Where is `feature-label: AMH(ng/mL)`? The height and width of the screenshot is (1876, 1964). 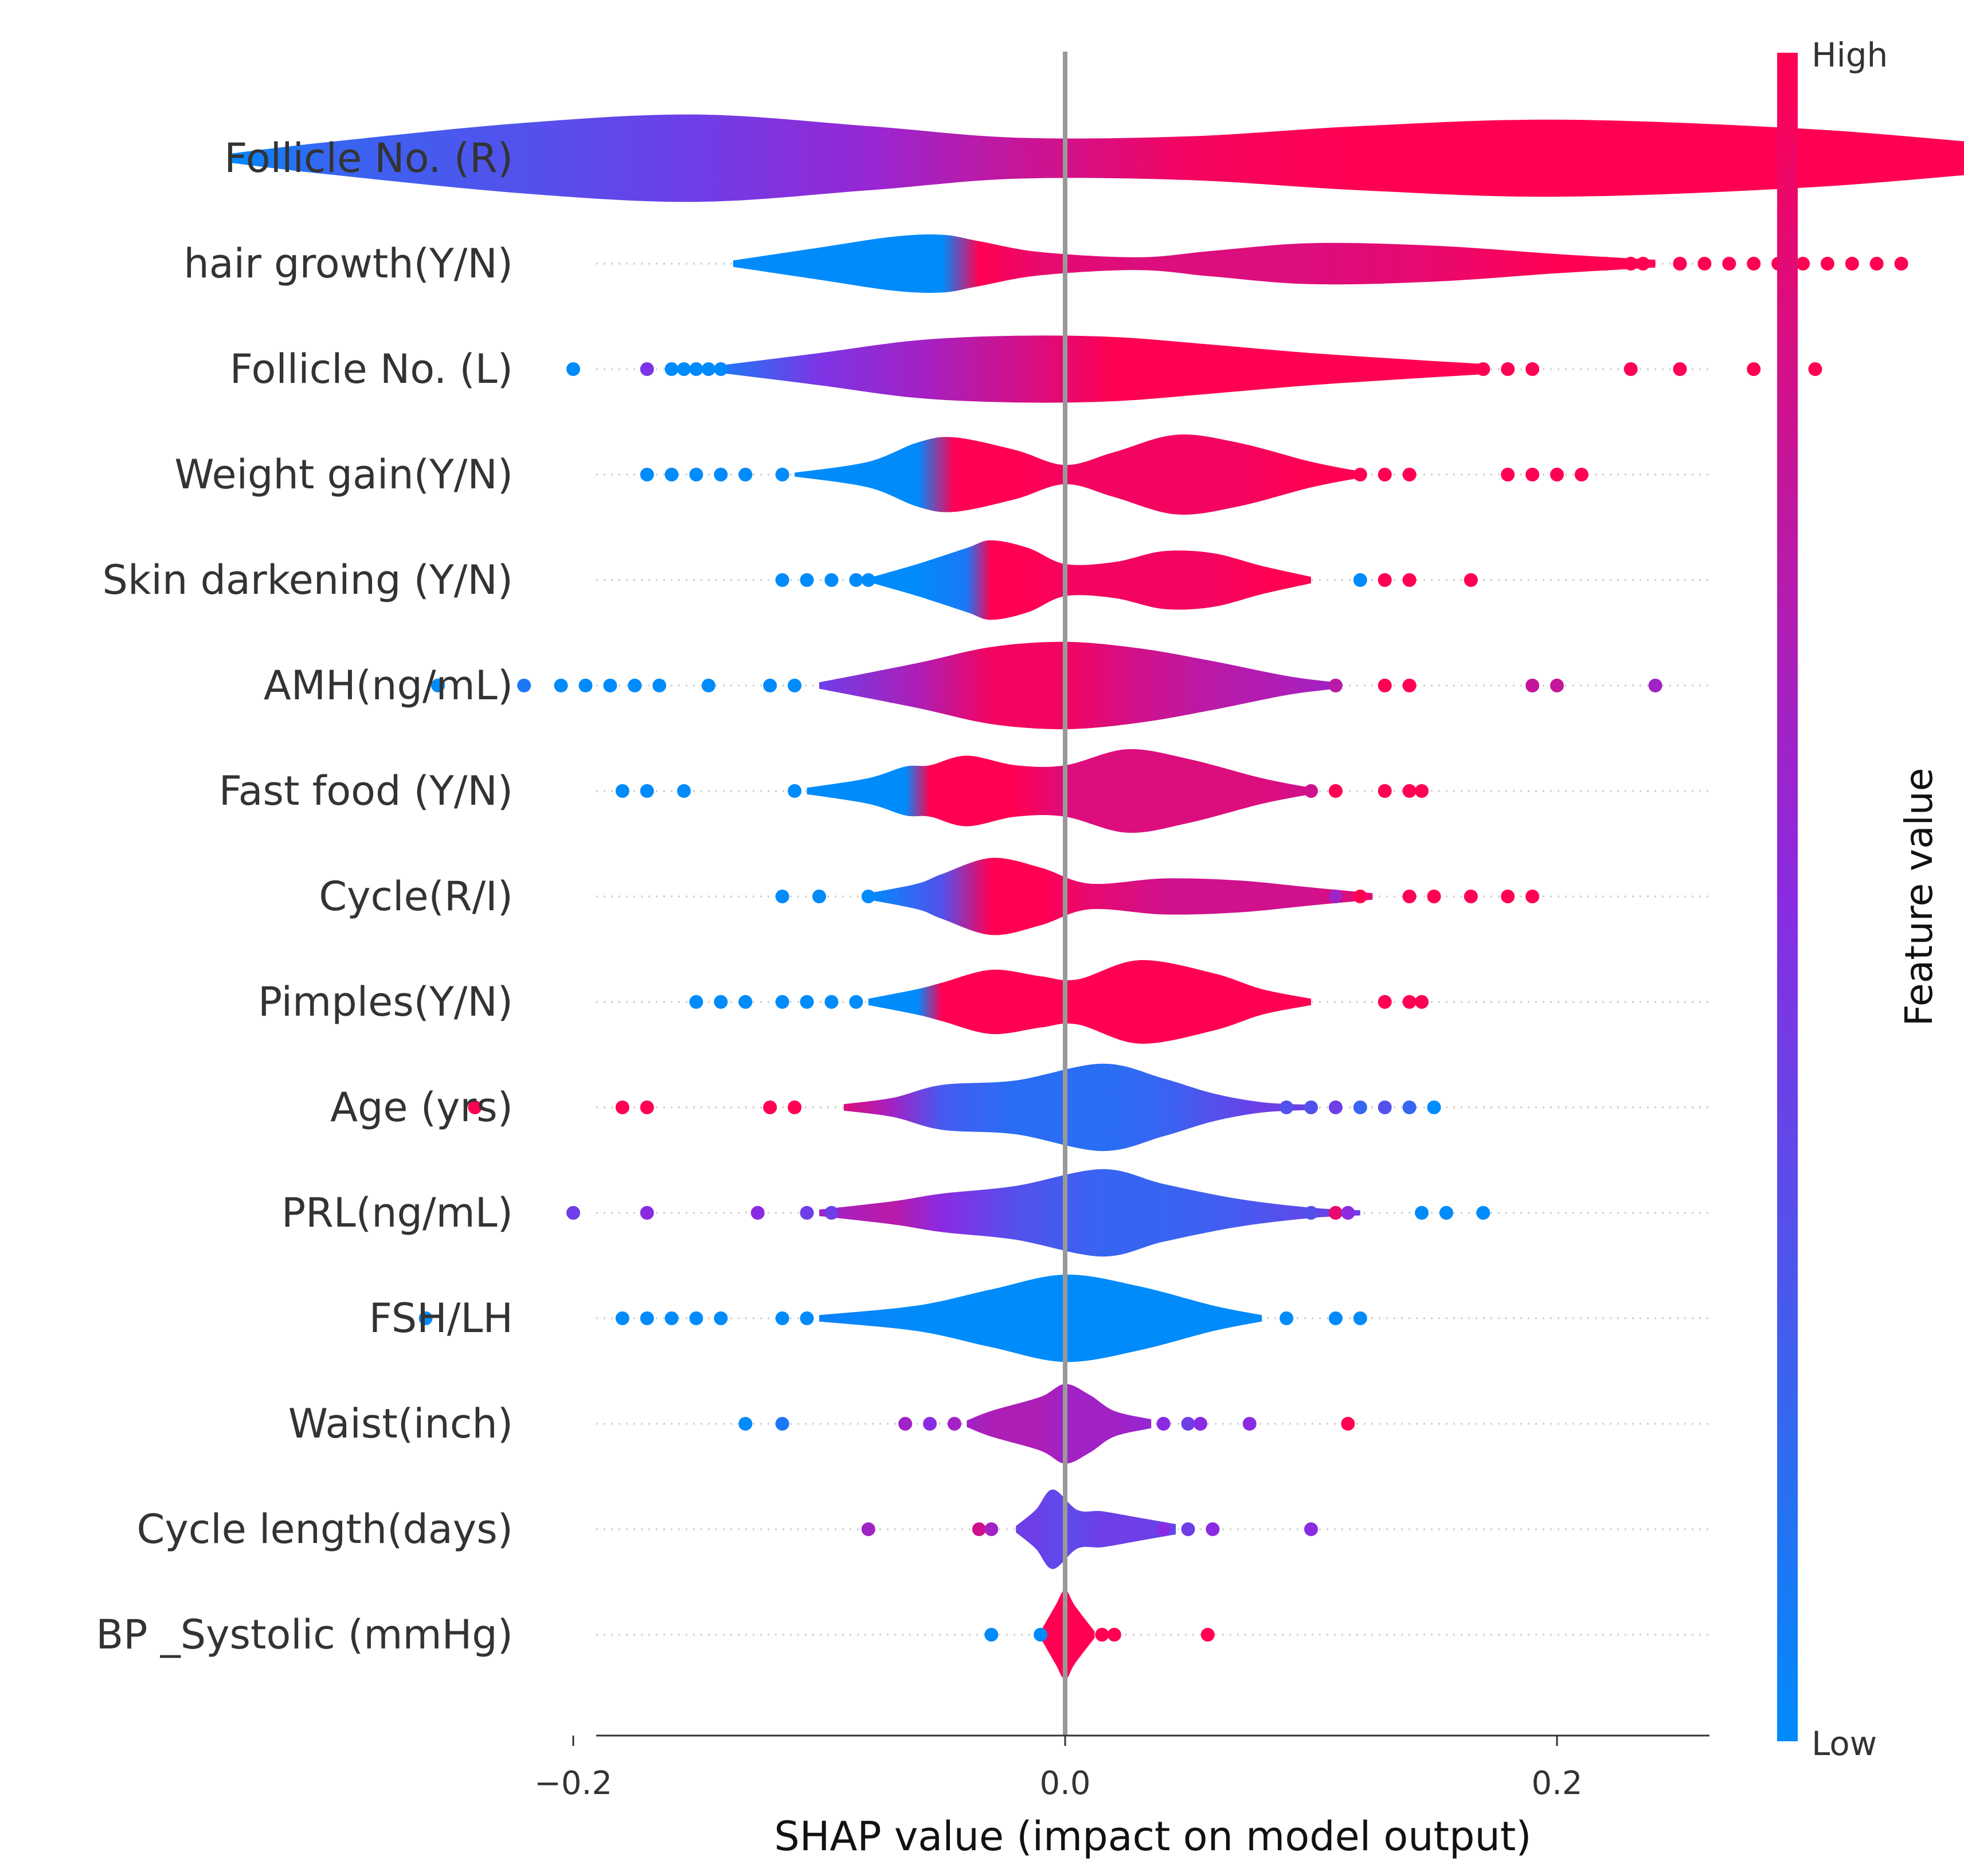
feature-label: AMH(ng/mL) is located at coordinates (388, 686).